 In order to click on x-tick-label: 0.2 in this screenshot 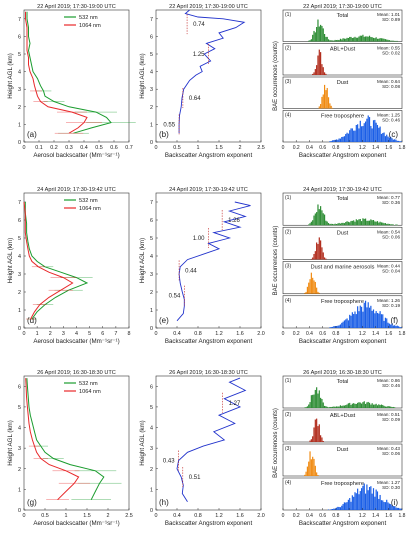, I will do `click(296, 148)`.